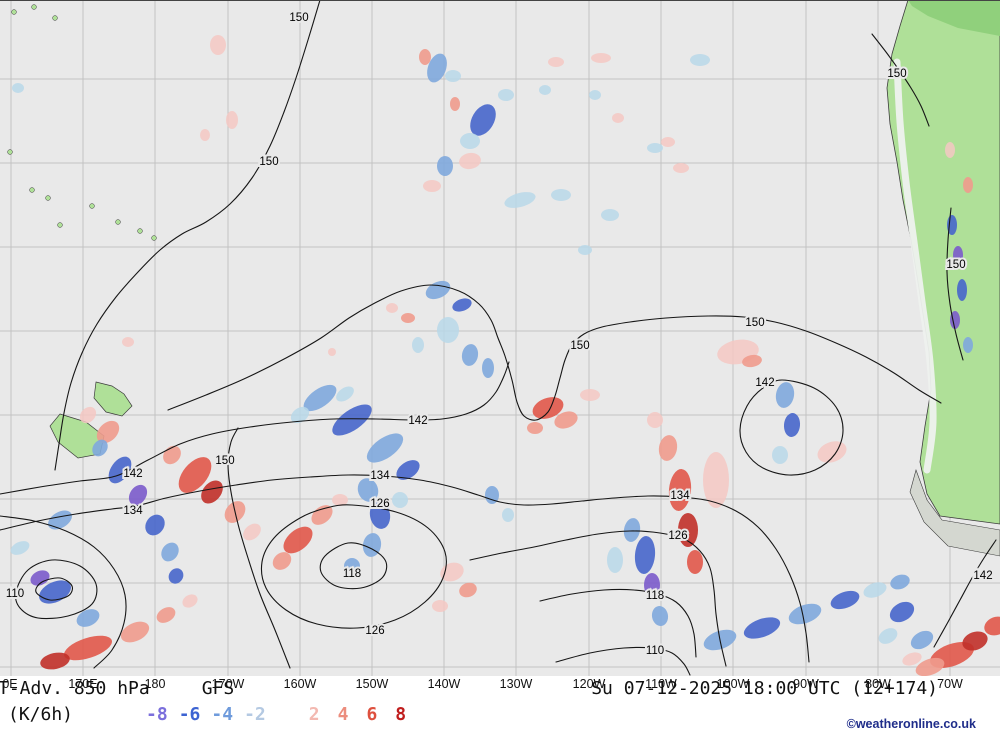  Describe the element at coordinates (401, 714) in the screenshot. I see `legend-value-8: 8` at that location.